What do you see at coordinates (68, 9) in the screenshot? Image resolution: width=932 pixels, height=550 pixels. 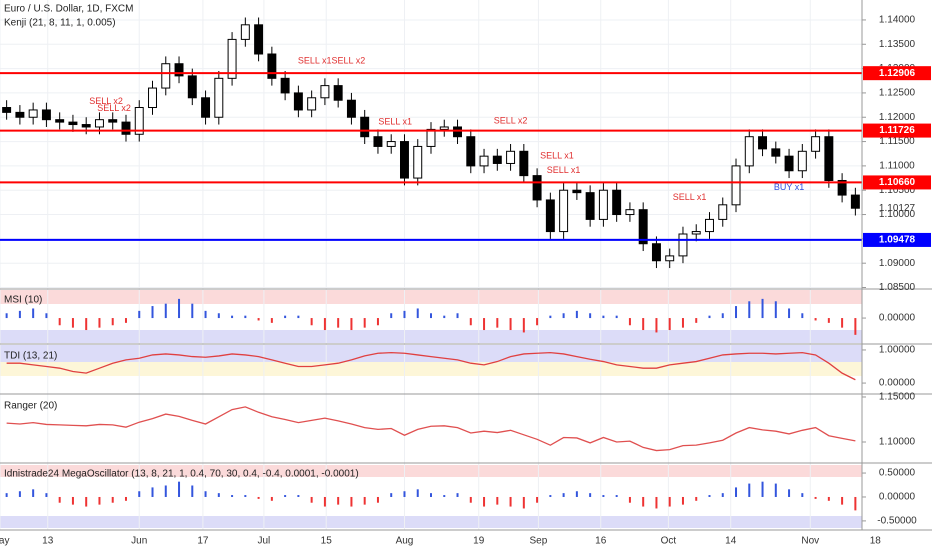 I see `chart-title: Euro / U.S. Dollar, 1D, FXCM` at bounding box center [68, 9].